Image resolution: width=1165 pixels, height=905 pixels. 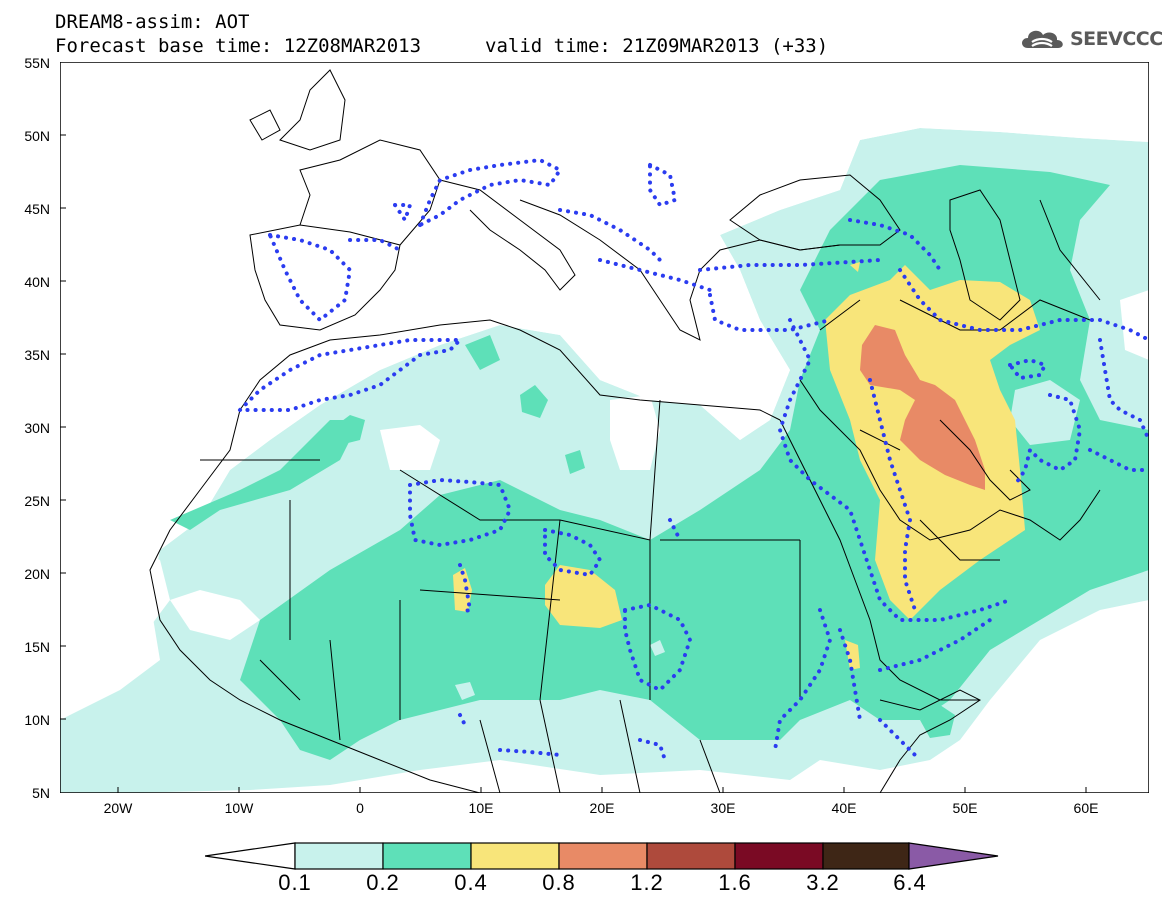 What do you see at coordinates (152, 22) in the screenshot?
I see `chart-title: DREAM8-assim: AOT` at bounding box center [152, 22].